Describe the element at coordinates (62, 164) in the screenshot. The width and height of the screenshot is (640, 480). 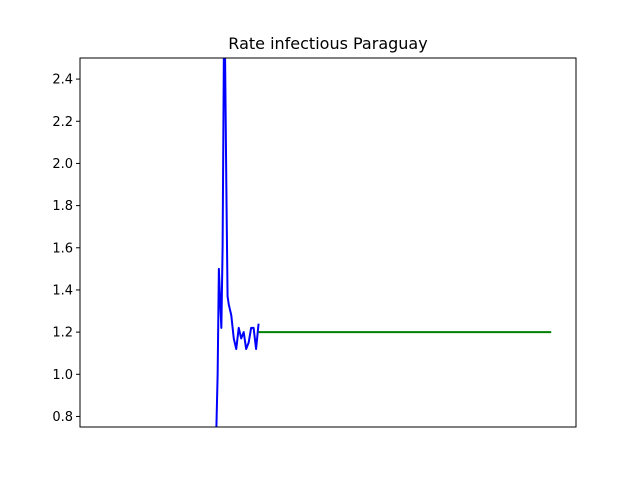
I see `y-tick-label: 2.0` at that location.